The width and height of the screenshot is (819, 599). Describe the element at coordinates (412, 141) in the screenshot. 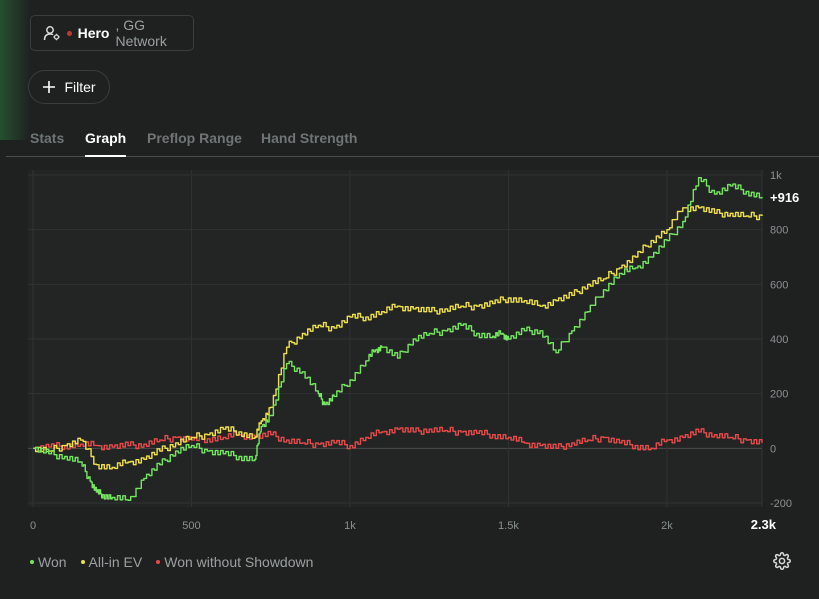

I see `tab-bar: Stats Graph Preflop Range Hand Strength` at that location.